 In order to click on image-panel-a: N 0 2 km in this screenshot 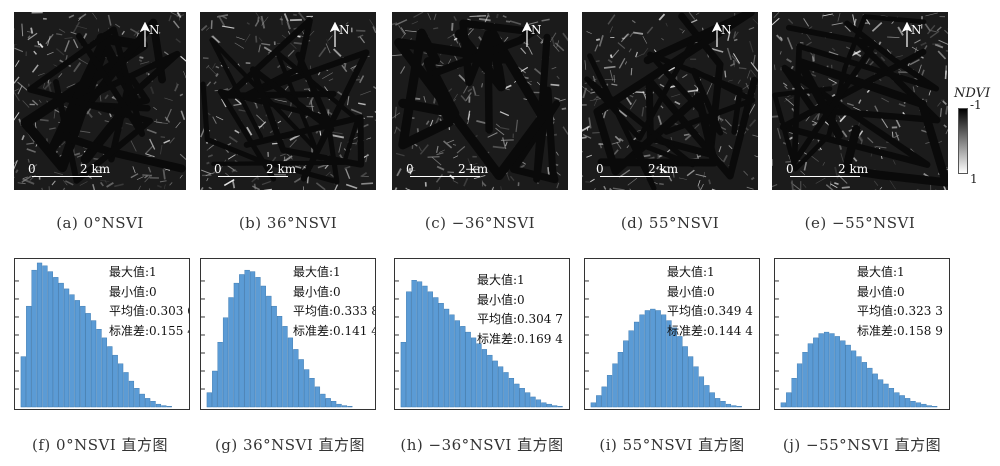, I will do `click(100, 101)`.